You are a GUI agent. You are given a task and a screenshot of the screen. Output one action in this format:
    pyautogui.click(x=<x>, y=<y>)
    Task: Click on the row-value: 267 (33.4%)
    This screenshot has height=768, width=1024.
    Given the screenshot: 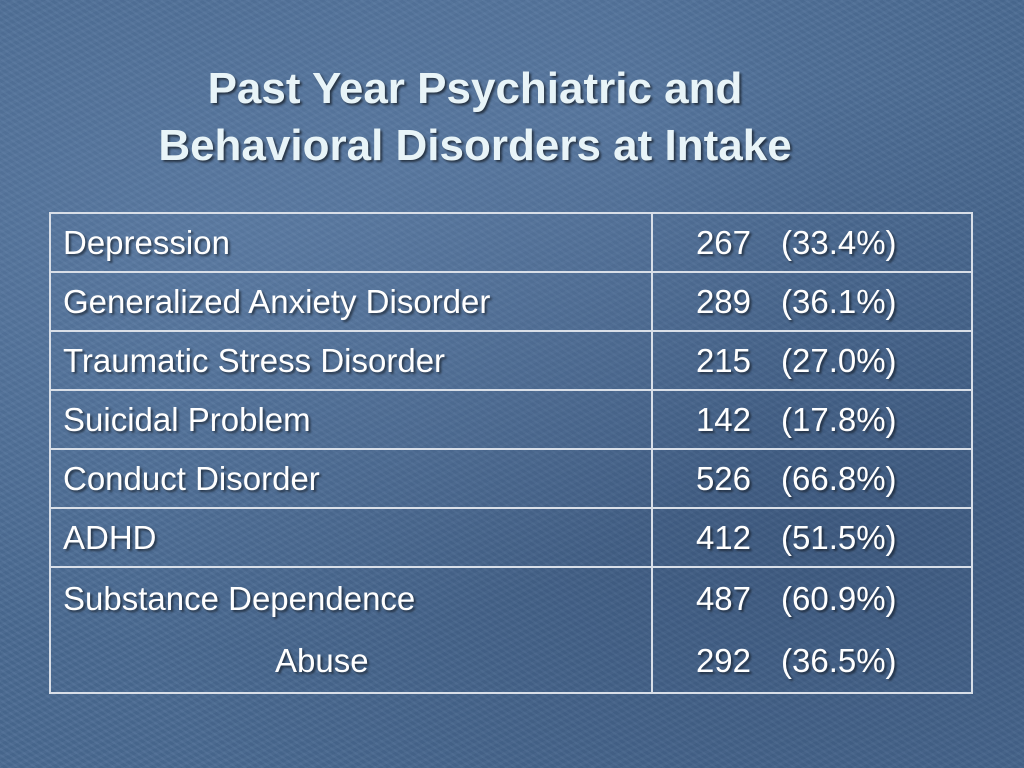 What is the action you would take?
    pyautogui.click(x=812, y=242)
    